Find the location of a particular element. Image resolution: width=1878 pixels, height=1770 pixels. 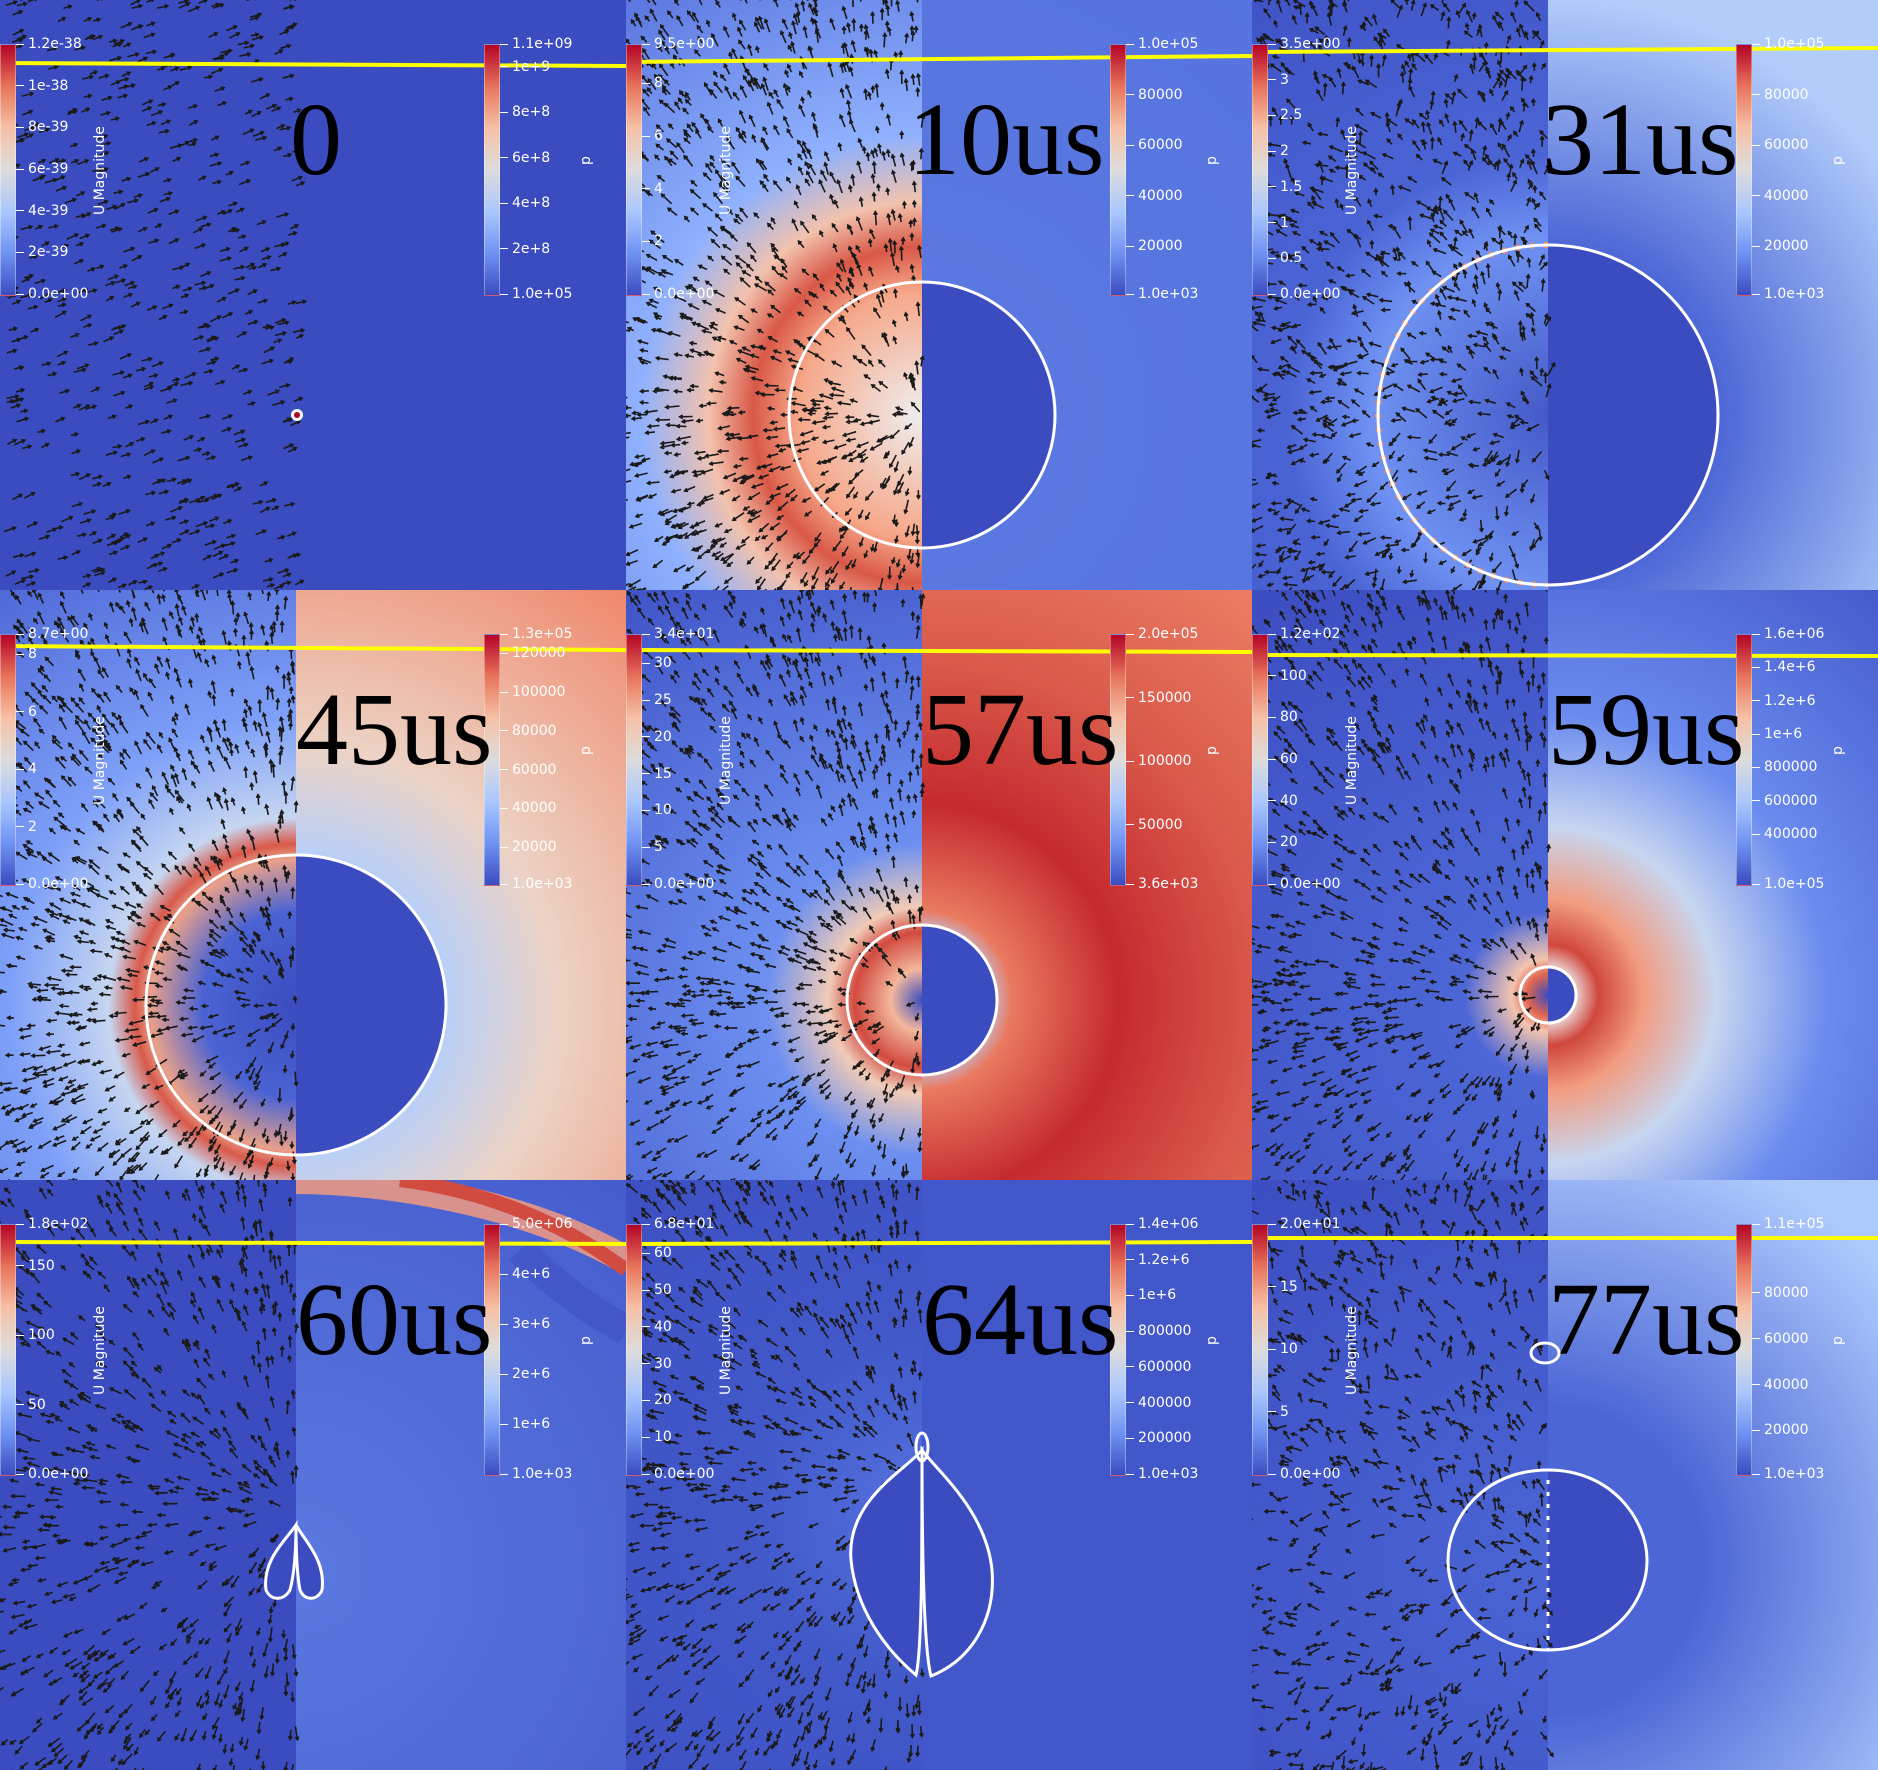

colorbar-tick-label: 2e+8 is located at coordinates (525, 249).